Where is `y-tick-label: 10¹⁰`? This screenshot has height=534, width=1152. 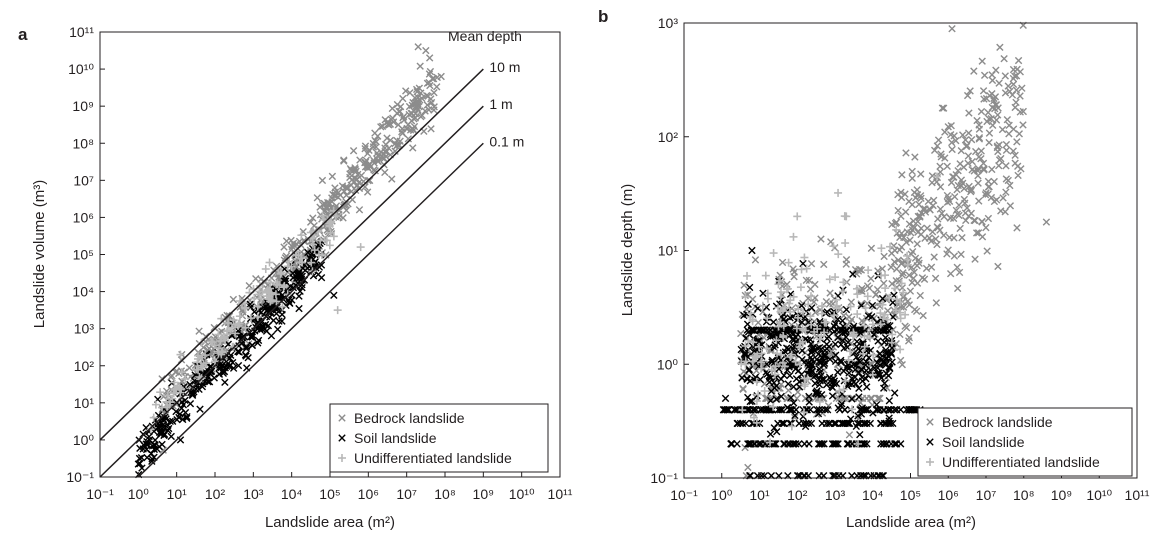 y-tick-label: 10¹⁰ is located at coordinates (81, 69).